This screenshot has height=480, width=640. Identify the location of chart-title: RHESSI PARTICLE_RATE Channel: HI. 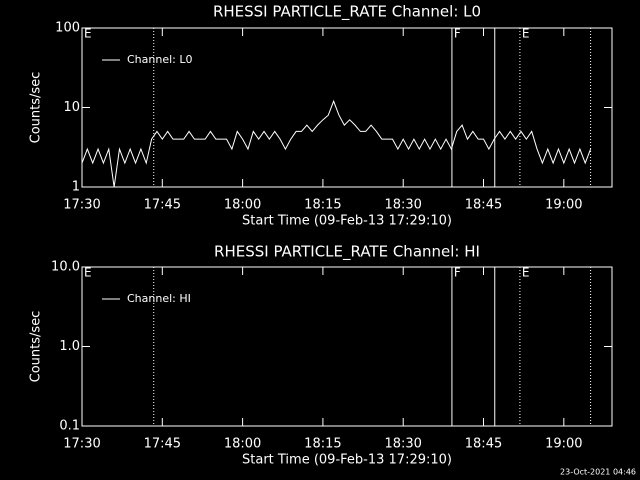
(347, 252).